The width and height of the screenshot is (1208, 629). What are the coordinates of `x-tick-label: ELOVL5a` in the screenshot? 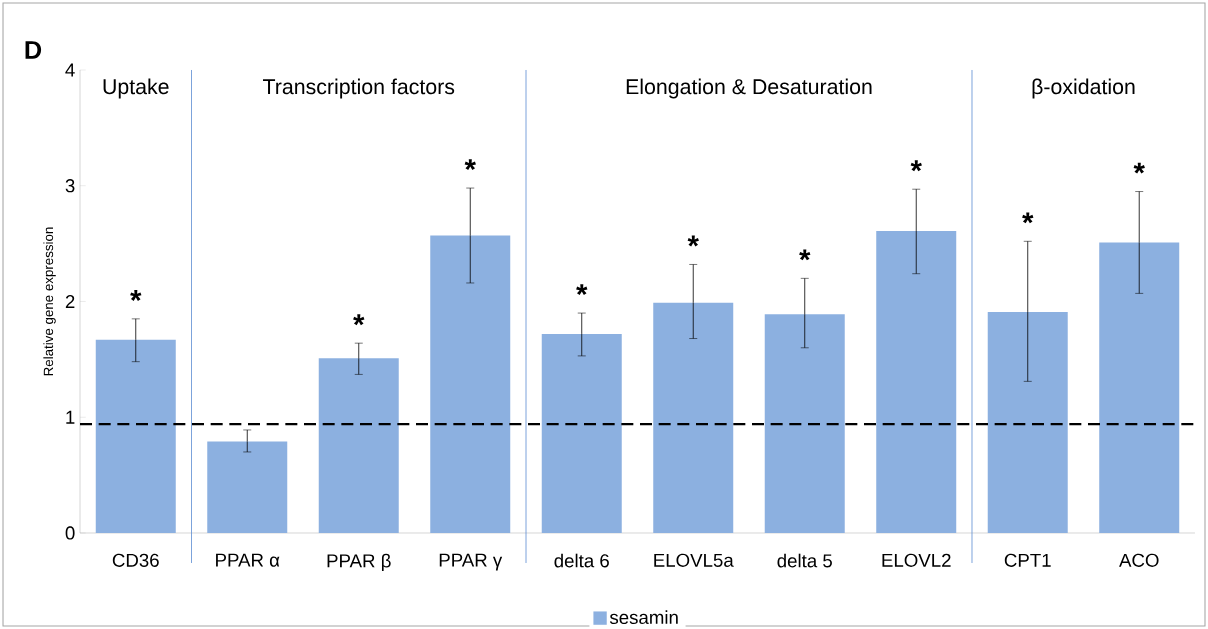 It's located at (694, 560).